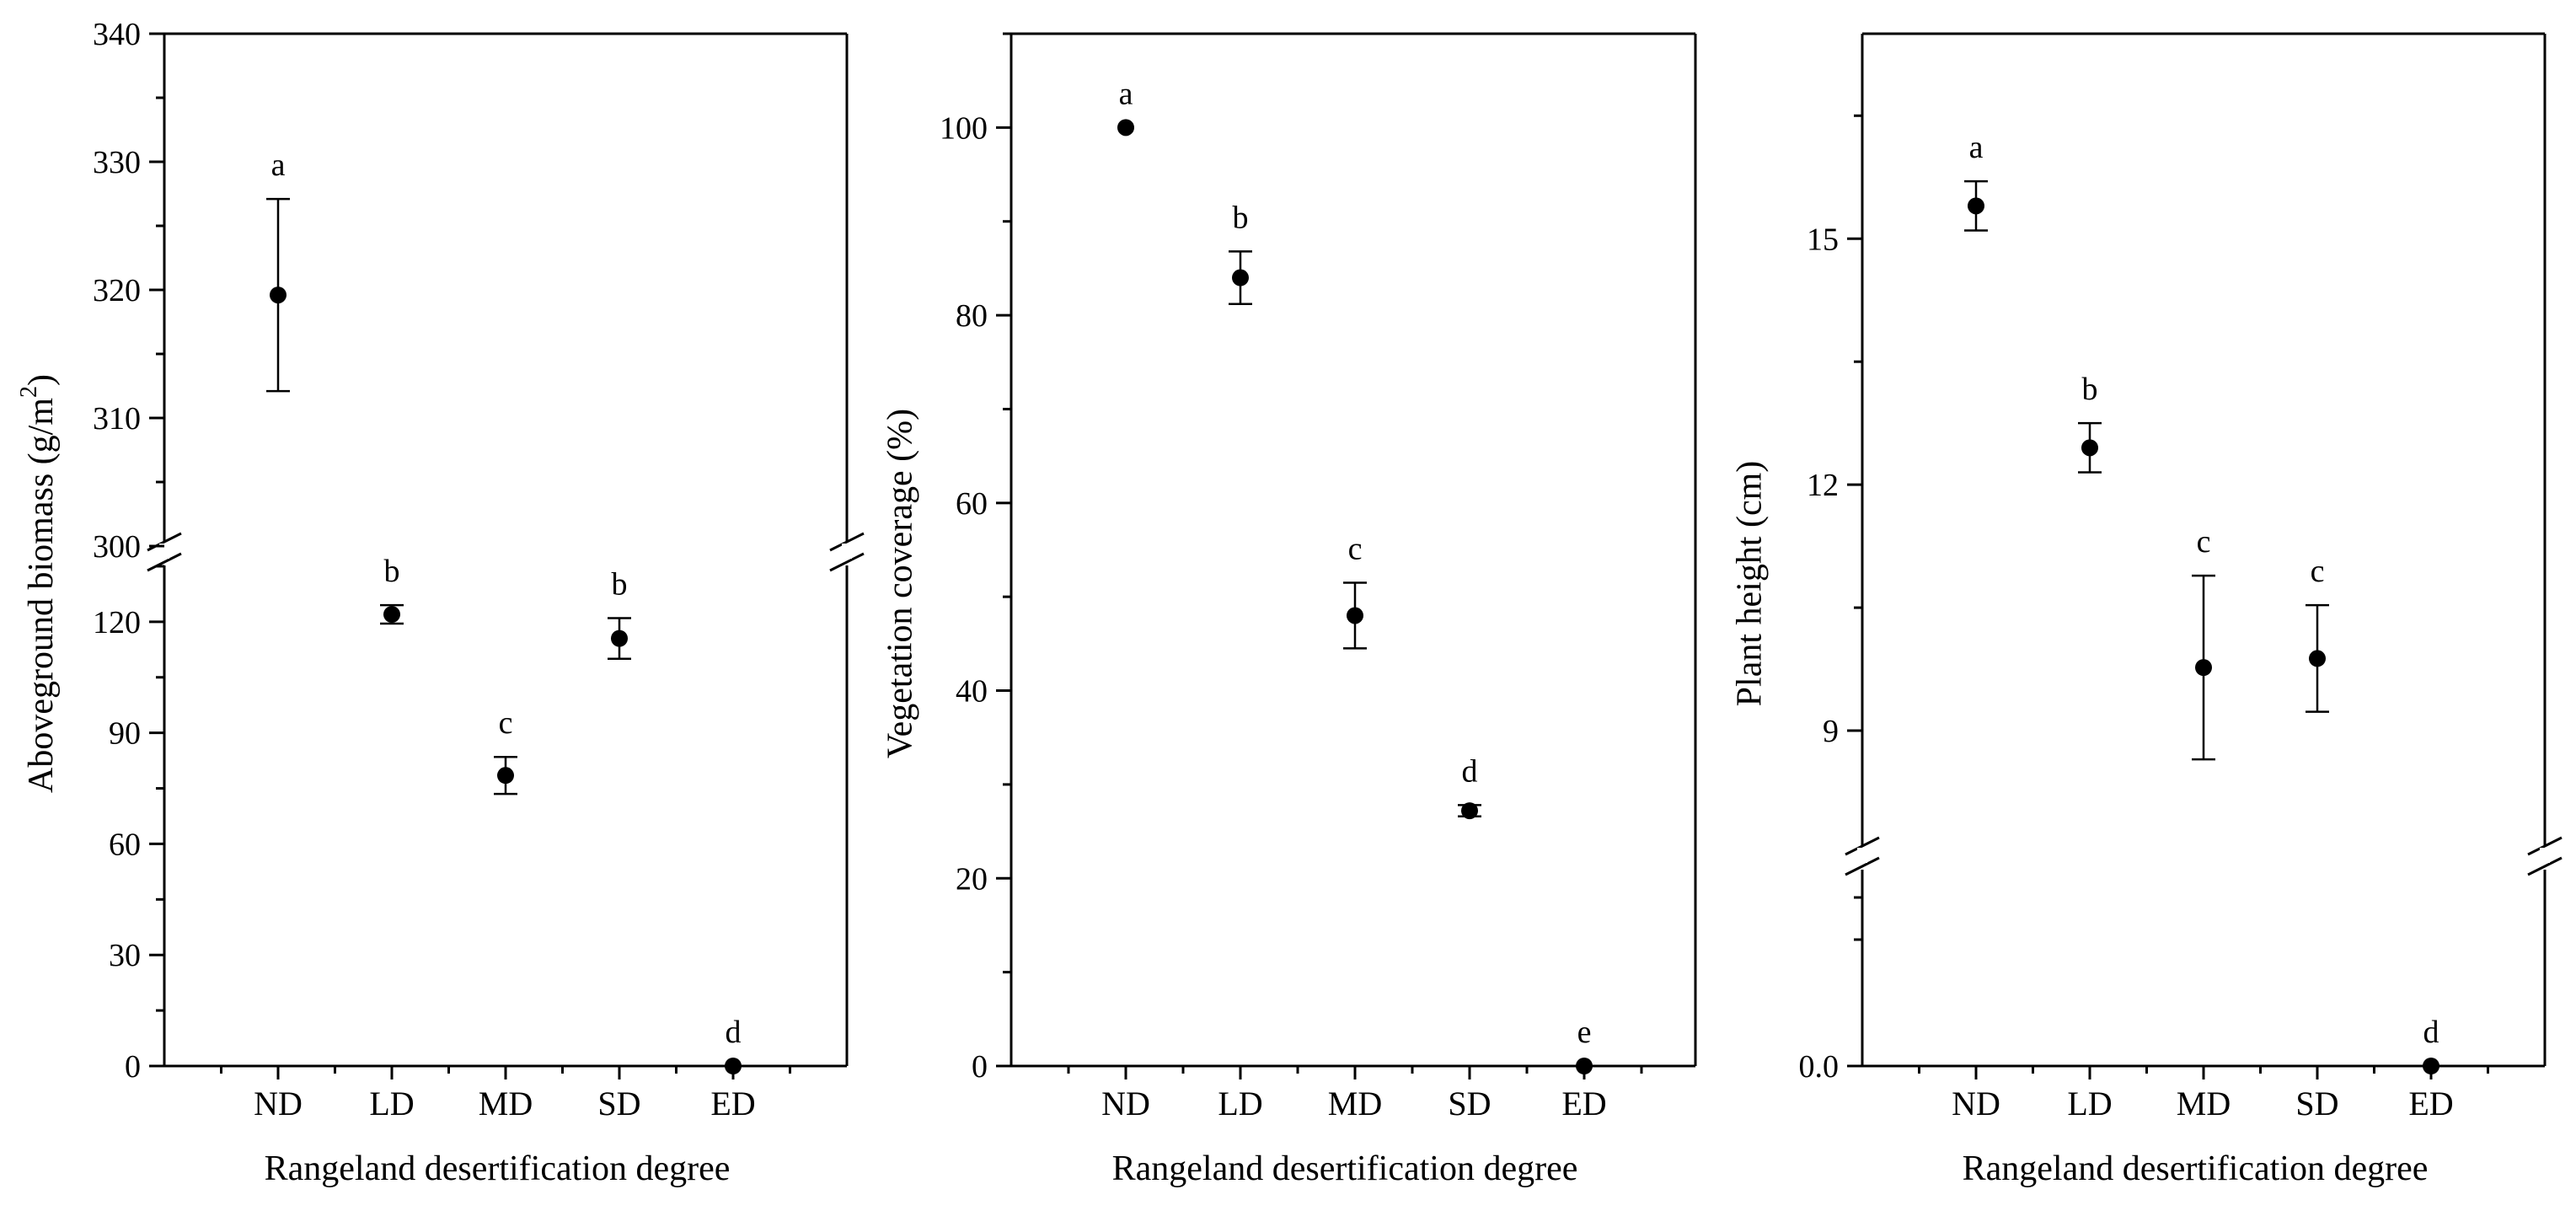 Image resolution: width=2576 pixels, height=1216 pixels. I want to click on significance-letter: e, so click(1584, 1032).